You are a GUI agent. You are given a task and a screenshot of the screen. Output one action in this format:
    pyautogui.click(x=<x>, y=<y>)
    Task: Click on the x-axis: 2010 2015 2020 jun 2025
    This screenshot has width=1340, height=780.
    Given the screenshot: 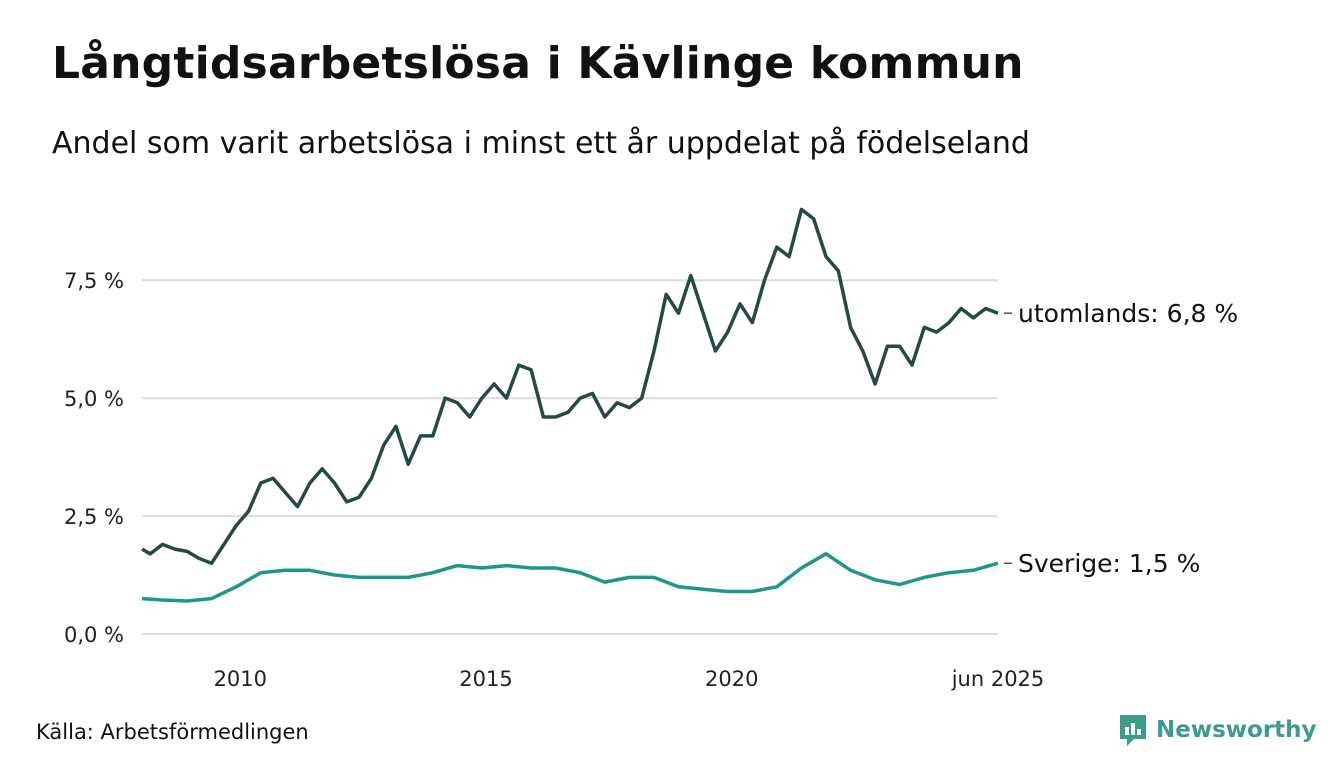 What is the action you would take?
    pyautogui.click(x=629, y=679)
    